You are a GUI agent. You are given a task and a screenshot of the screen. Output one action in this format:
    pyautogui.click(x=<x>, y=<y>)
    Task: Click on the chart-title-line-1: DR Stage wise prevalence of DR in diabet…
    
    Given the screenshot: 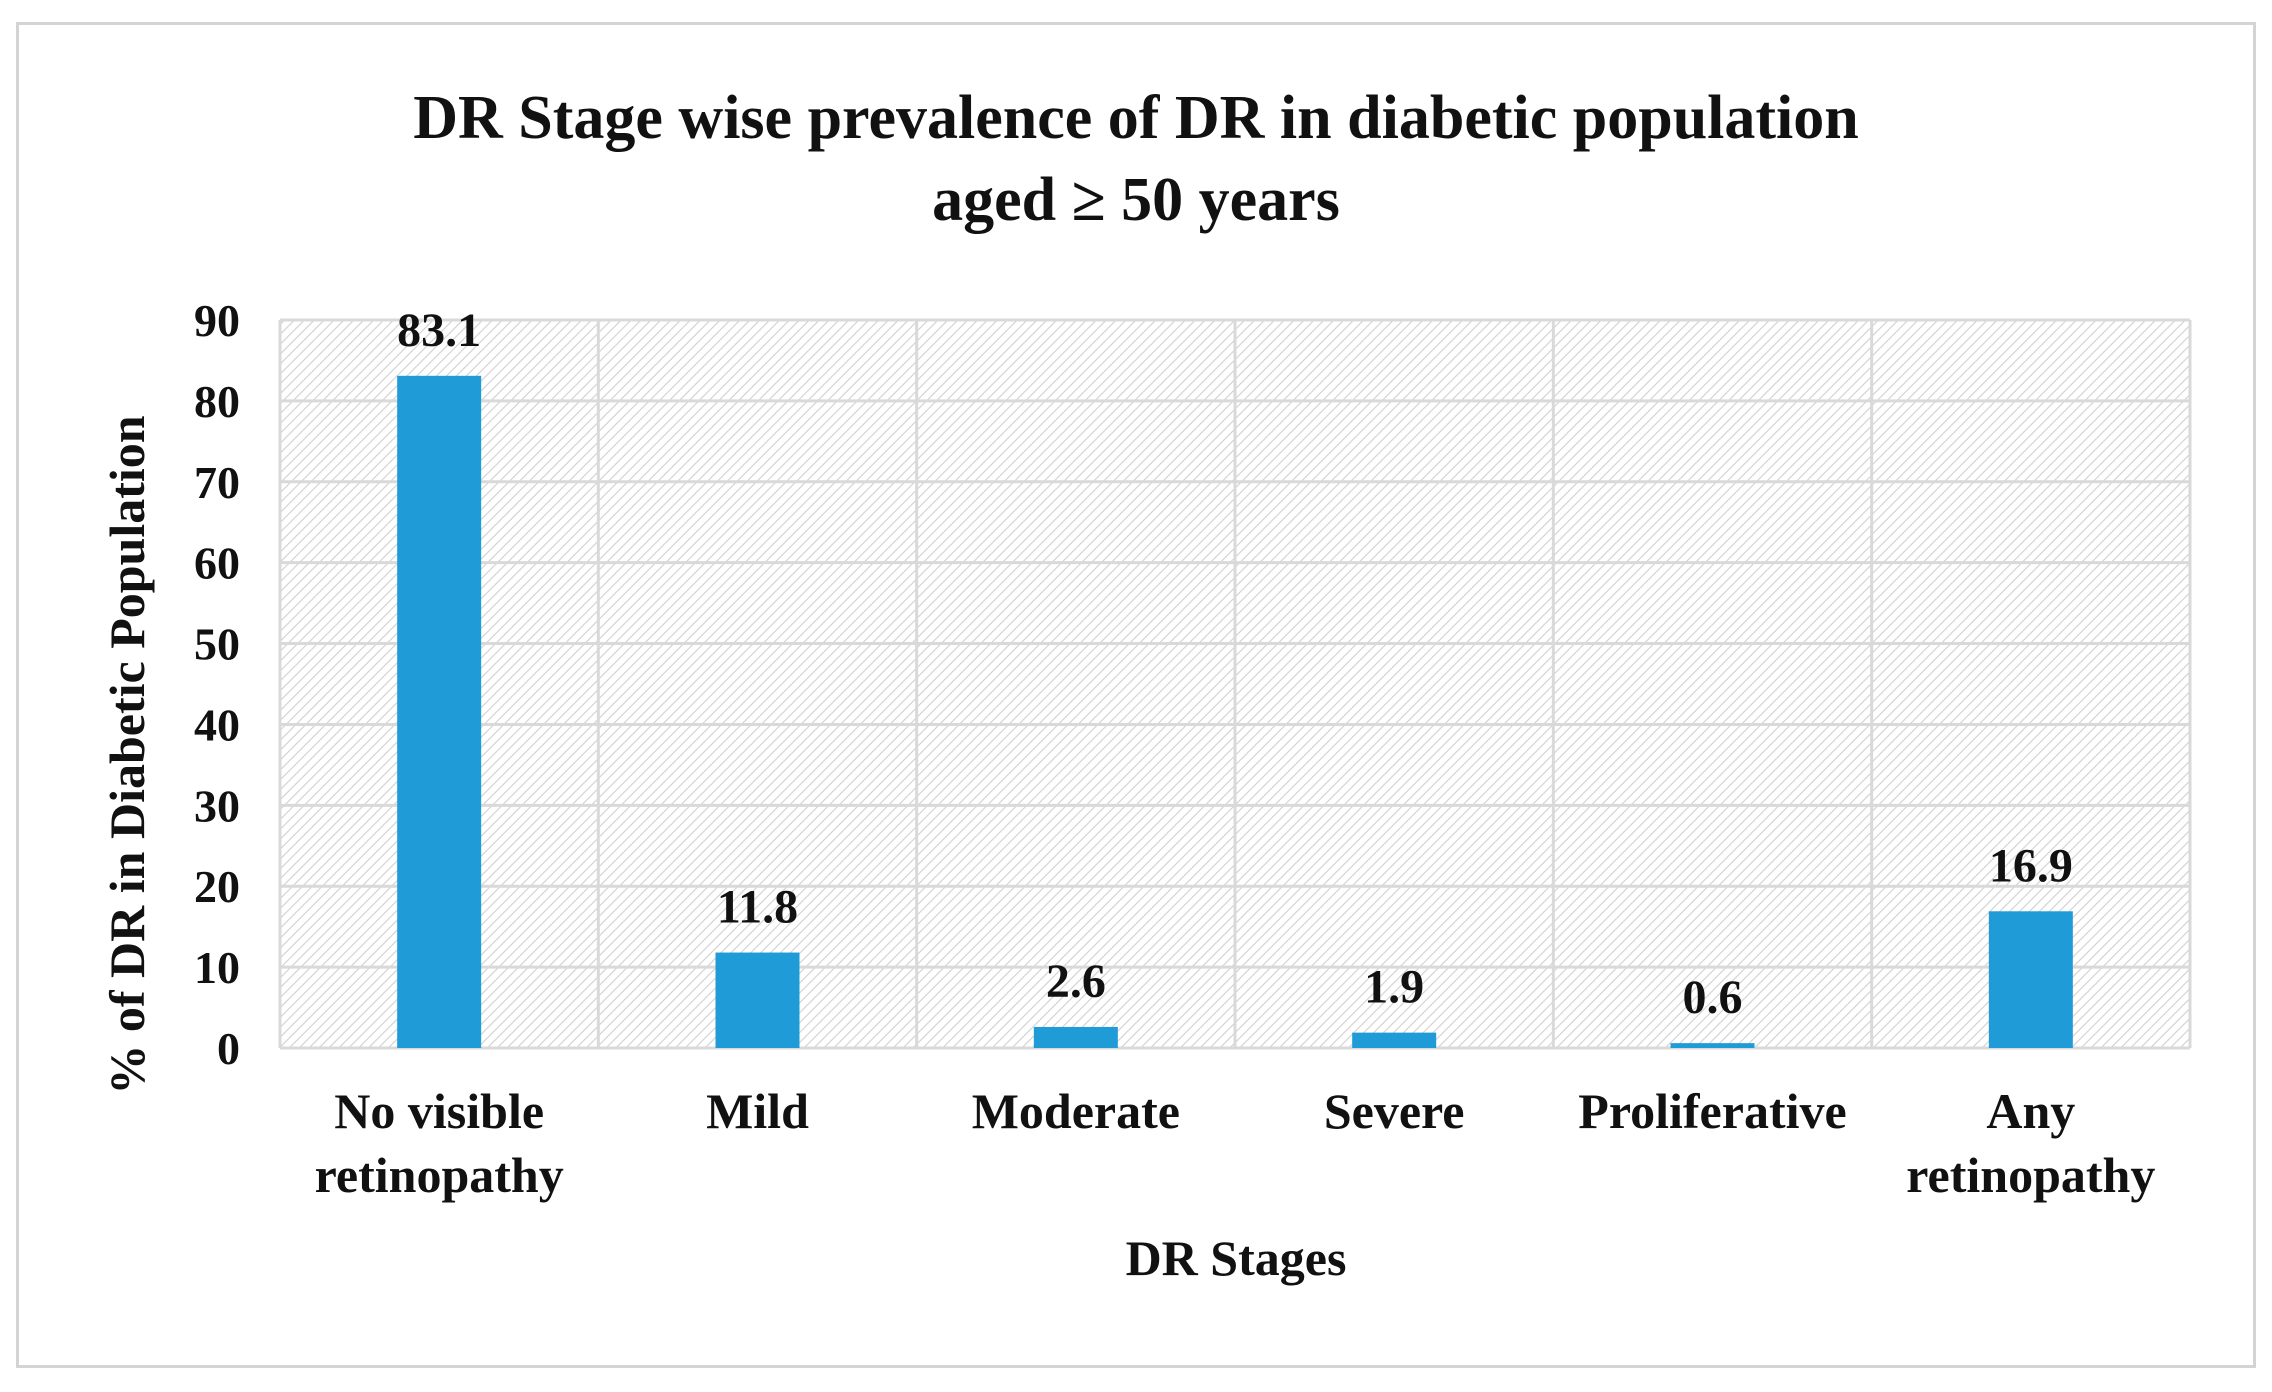 What is the action you would take?
    pyautogui.click(x=1136, y=118)
    